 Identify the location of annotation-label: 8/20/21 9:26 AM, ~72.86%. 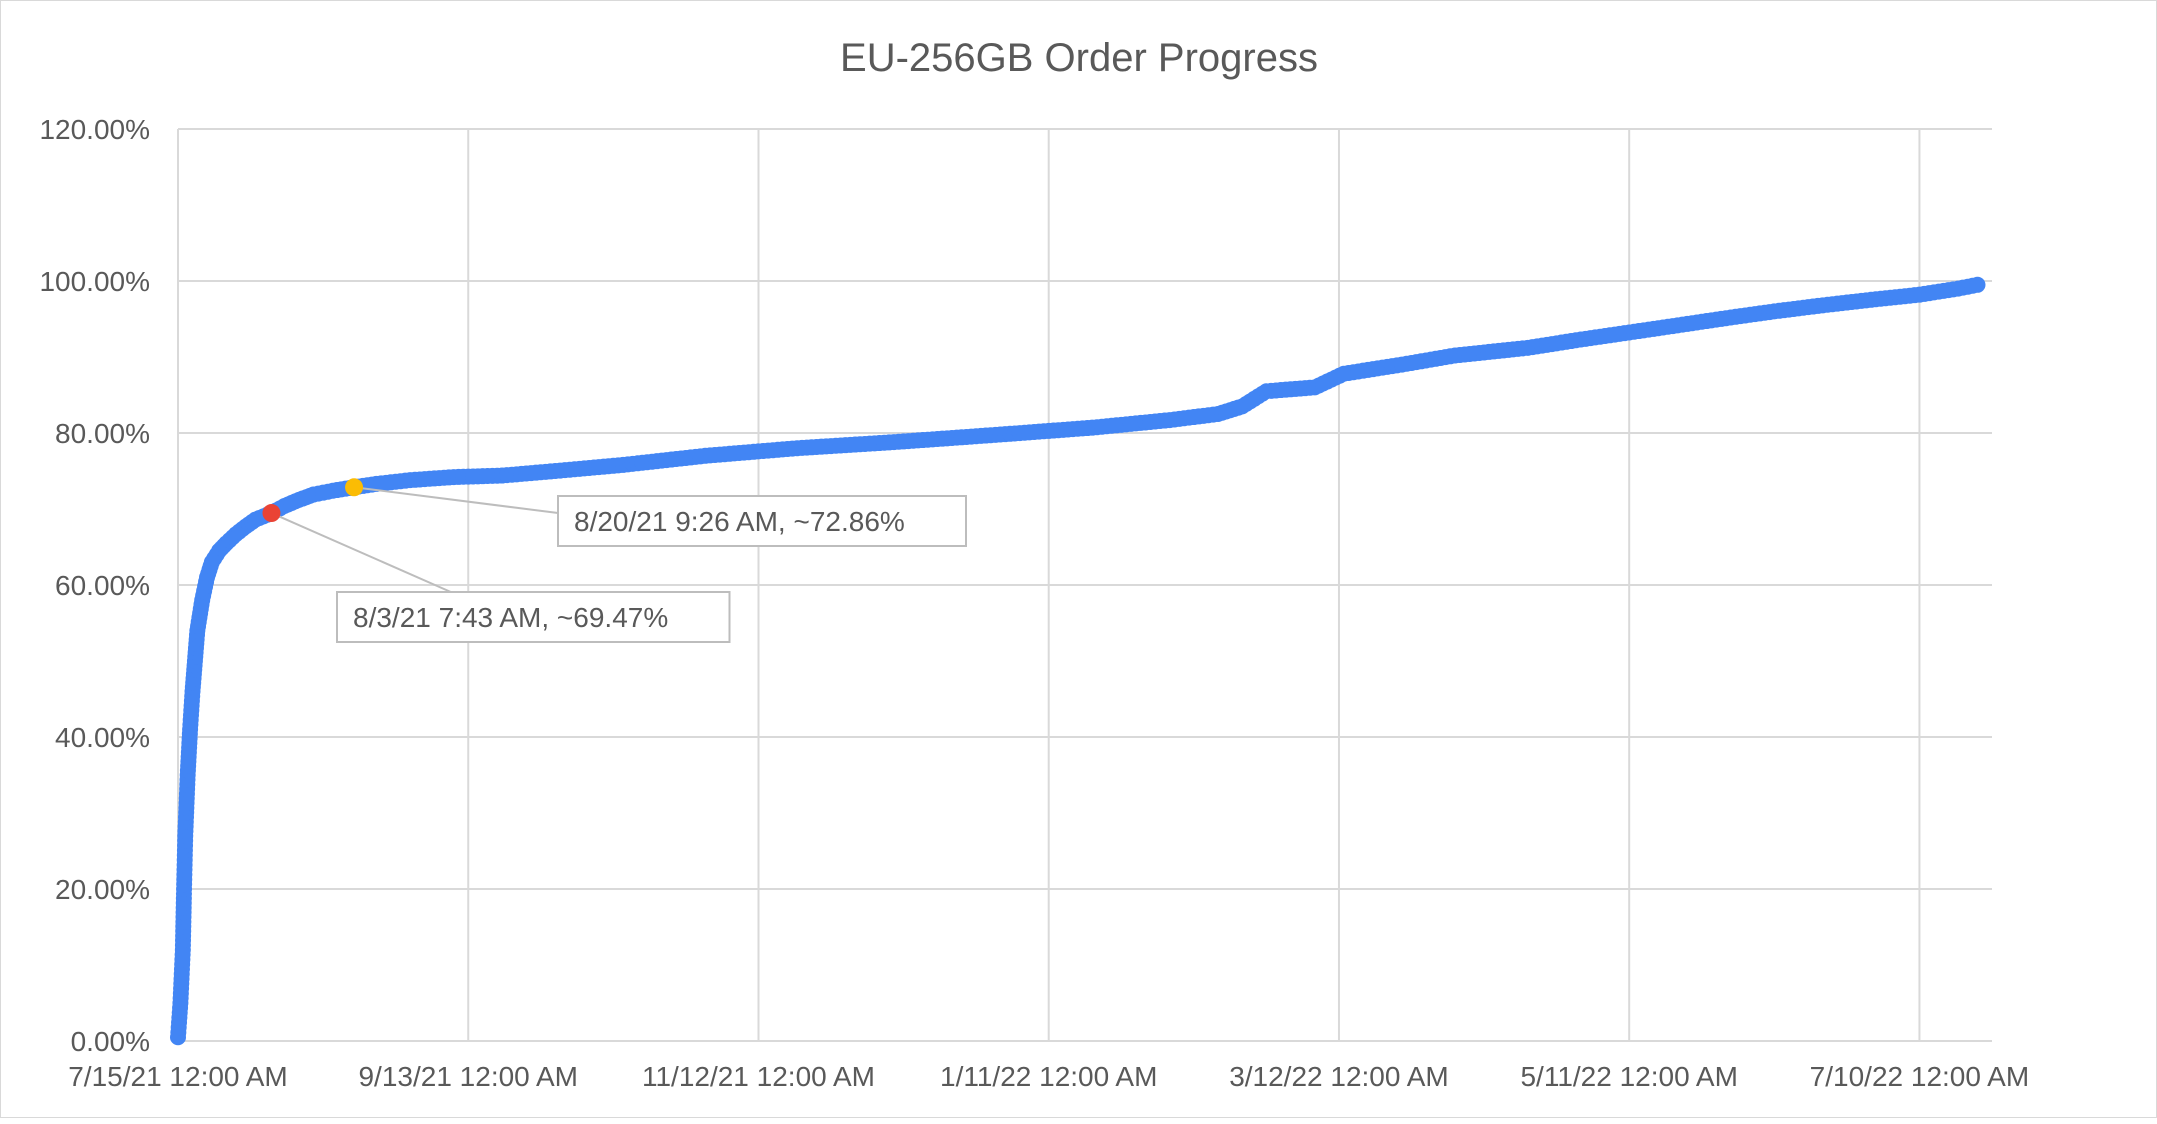
(739, 521).